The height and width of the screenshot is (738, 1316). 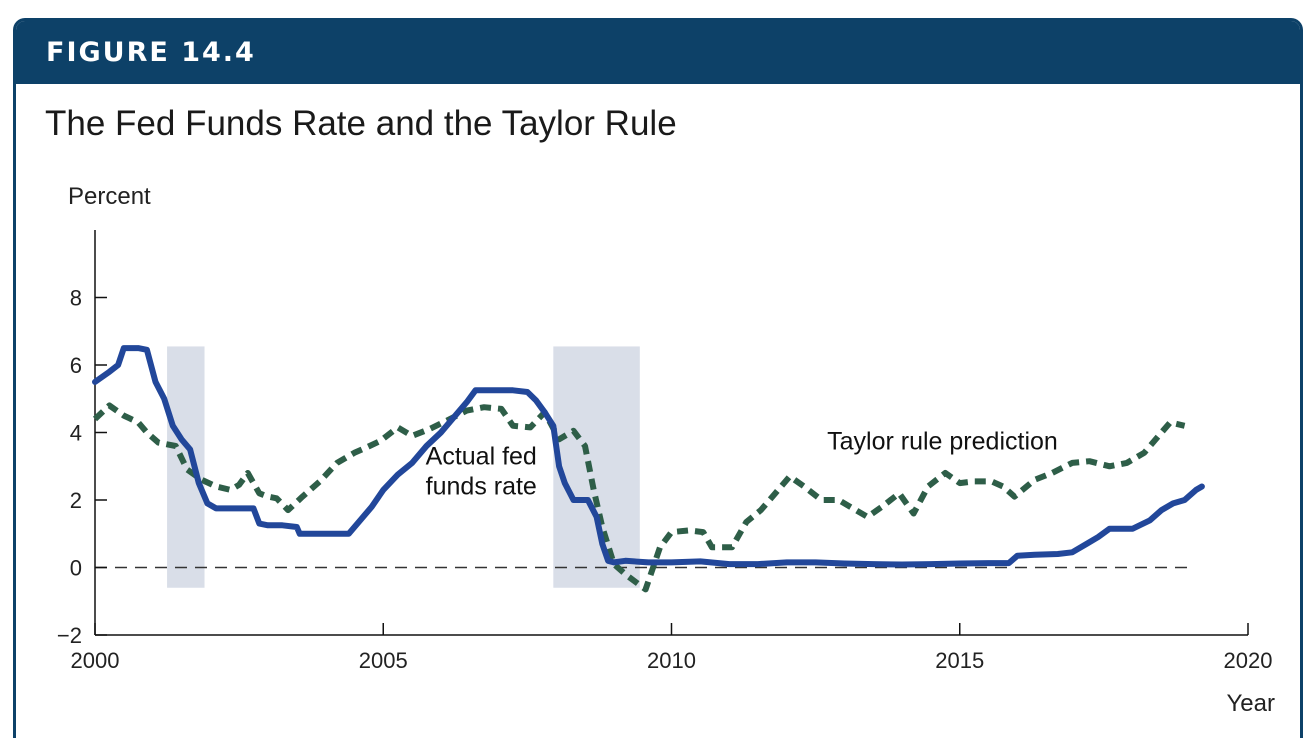 I want to click on figure-label: FIGURE 14.4, so click(x=151, y=52).